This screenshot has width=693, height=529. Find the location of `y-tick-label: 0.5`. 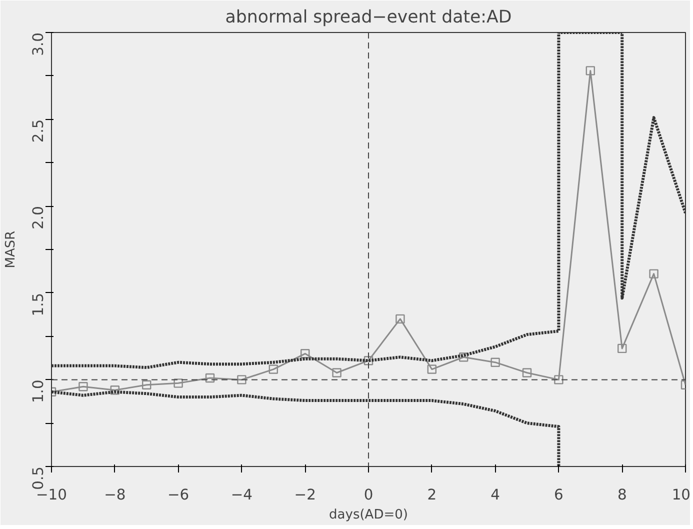

y-tick-label: 0.5 is located at coordinates (38, 478).